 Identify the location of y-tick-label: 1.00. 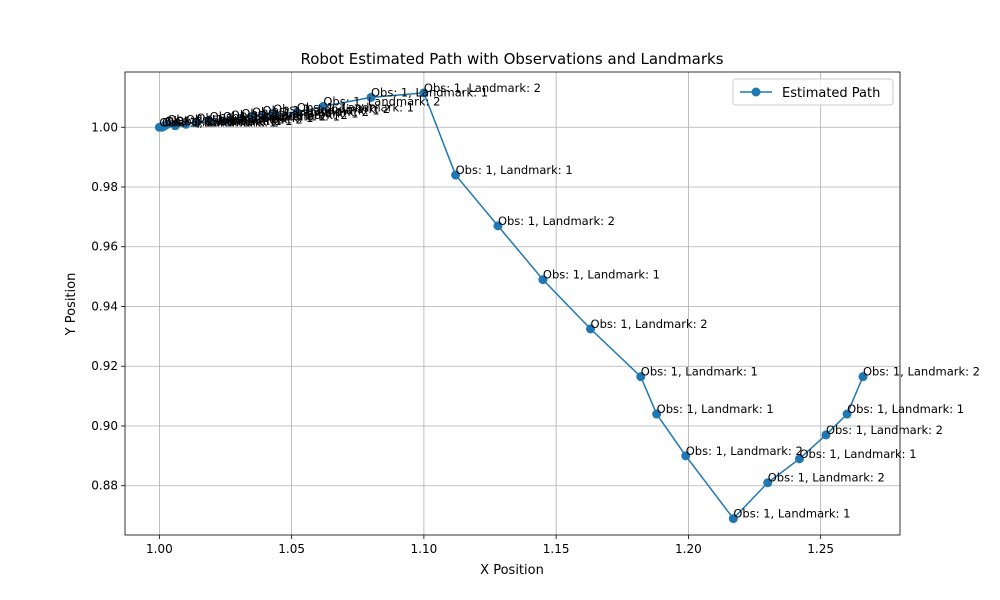
(104, 127).